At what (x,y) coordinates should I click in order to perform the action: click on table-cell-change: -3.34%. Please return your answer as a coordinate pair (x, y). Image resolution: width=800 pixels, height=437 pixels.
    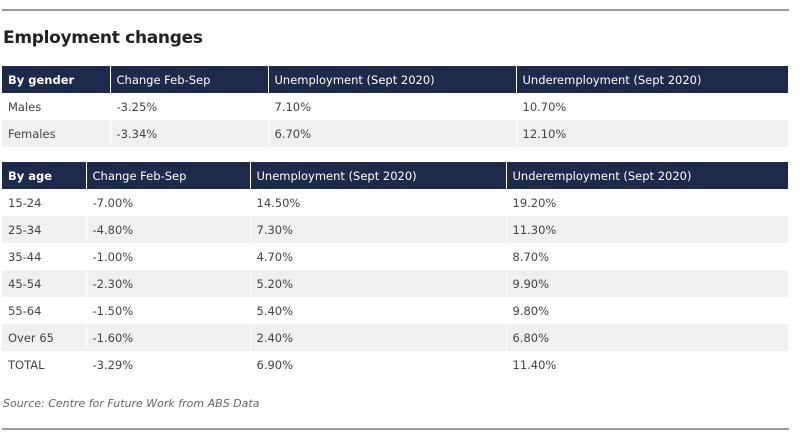
    Looking at the image, I should click on (188, 133).